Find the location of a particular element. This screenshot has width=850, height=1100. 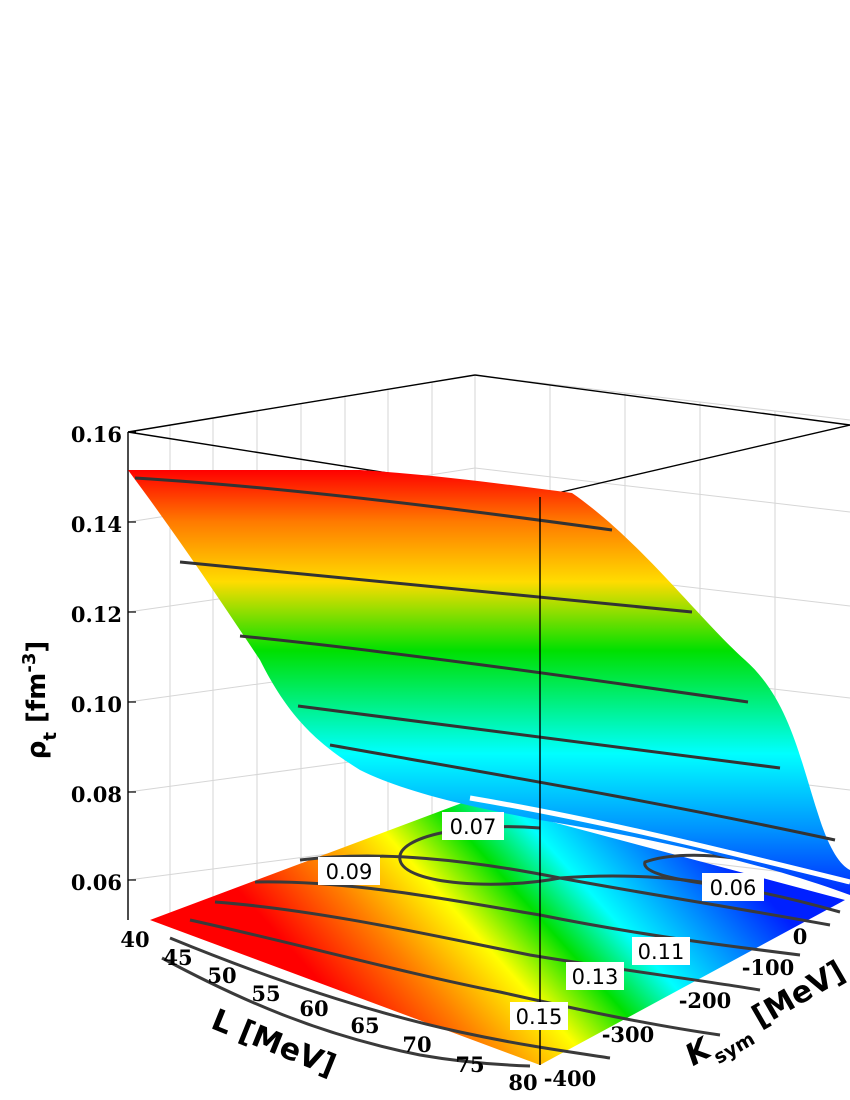

z-tick-label: 0.12 is located at coordinates (96, 614).